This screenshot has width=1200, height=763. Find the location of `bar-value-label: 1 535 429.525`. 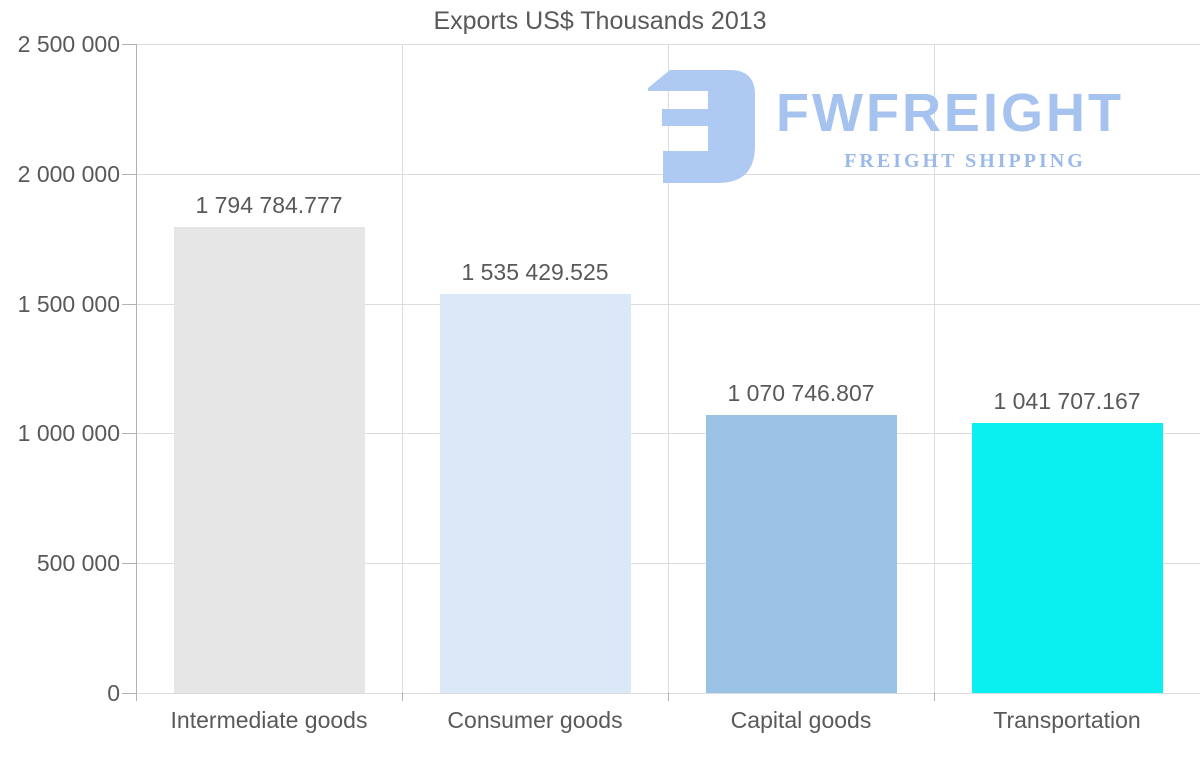

bar-value-label: 1 535 429.525 is located at coordinates (535, 272).